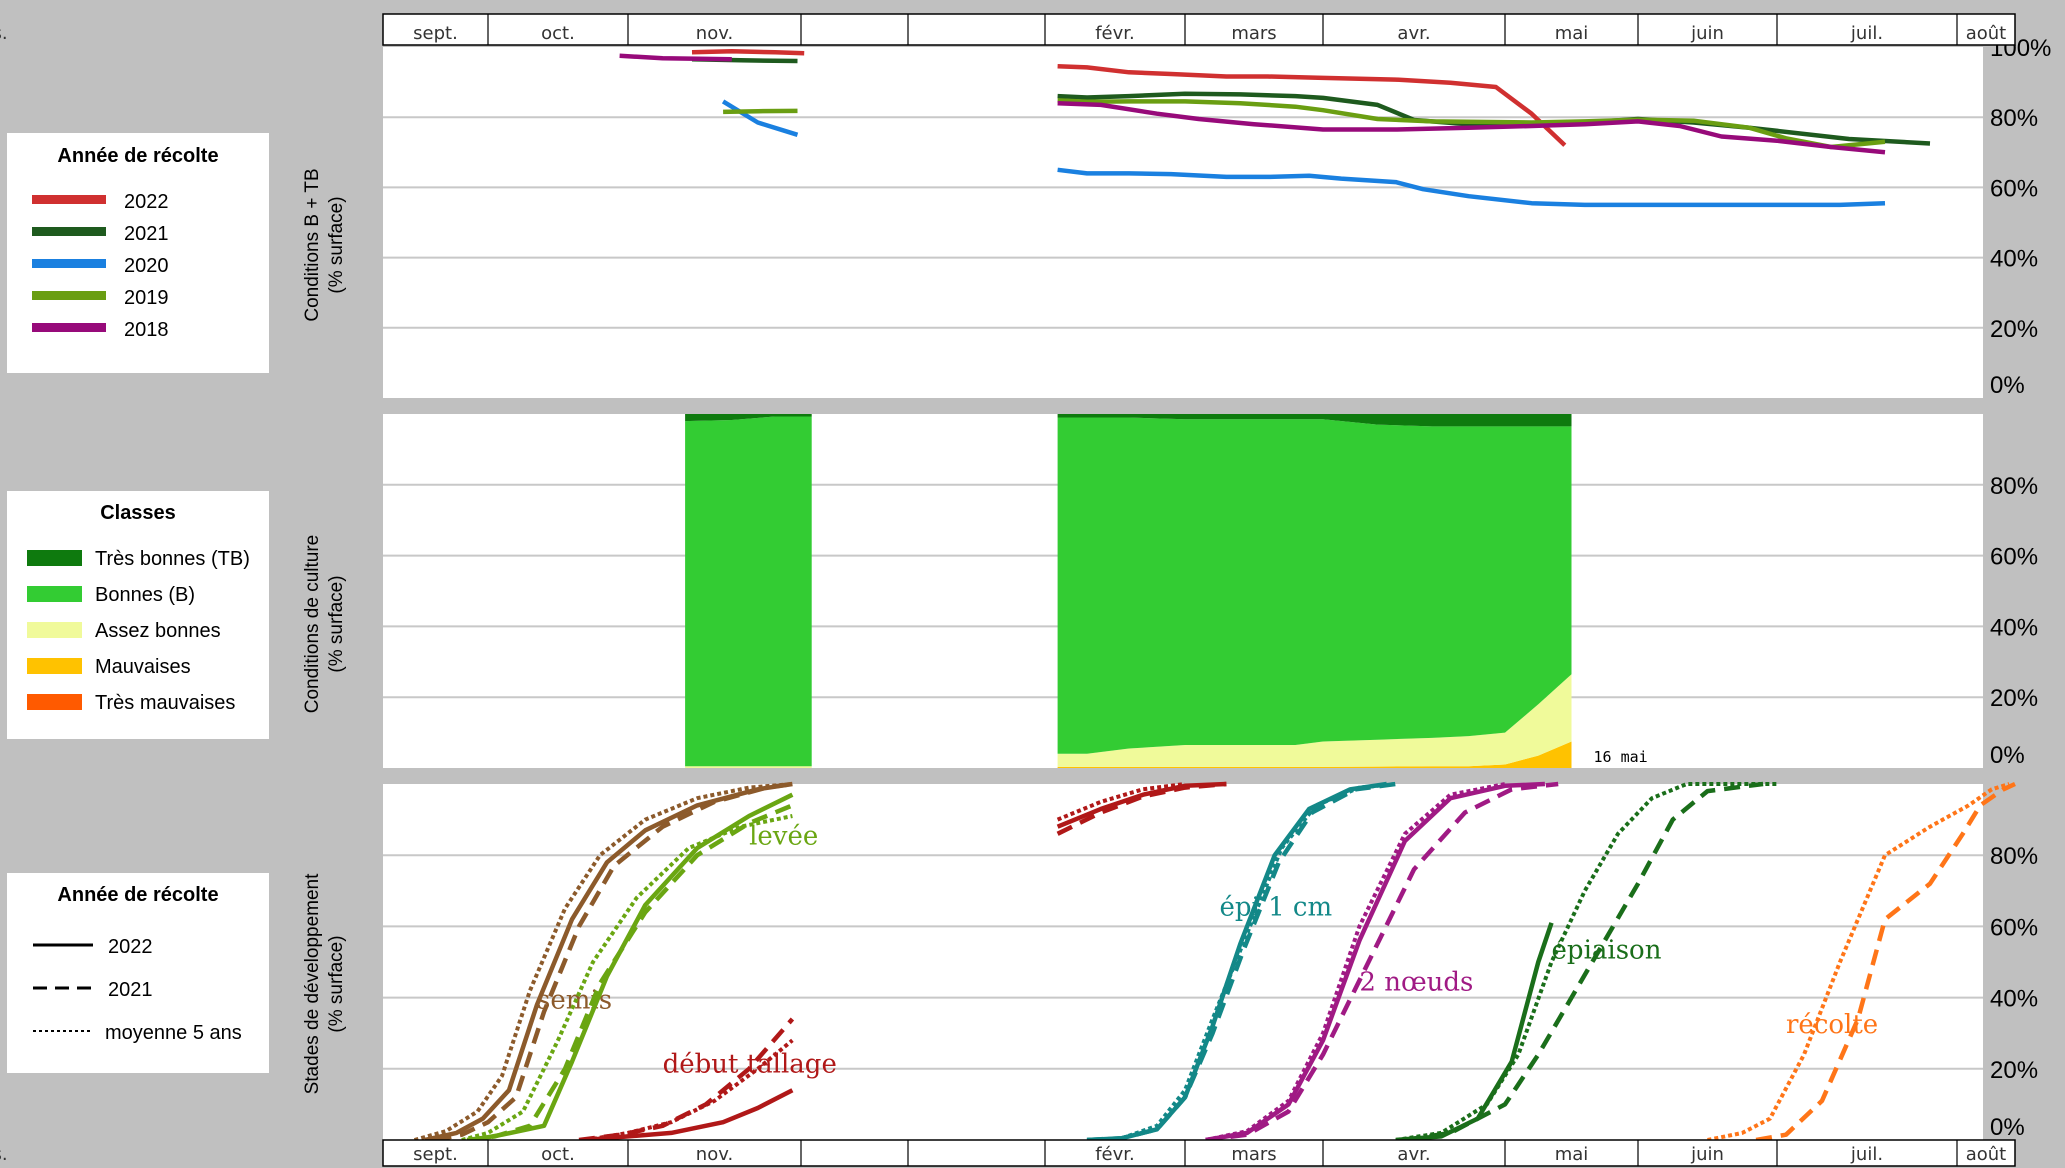 The height and width of the screenshot is (1168, 2065). Describe the element at coordinates (137, 156) in the screenshot. I see `legend-years-title: Année de récolte` at that location.